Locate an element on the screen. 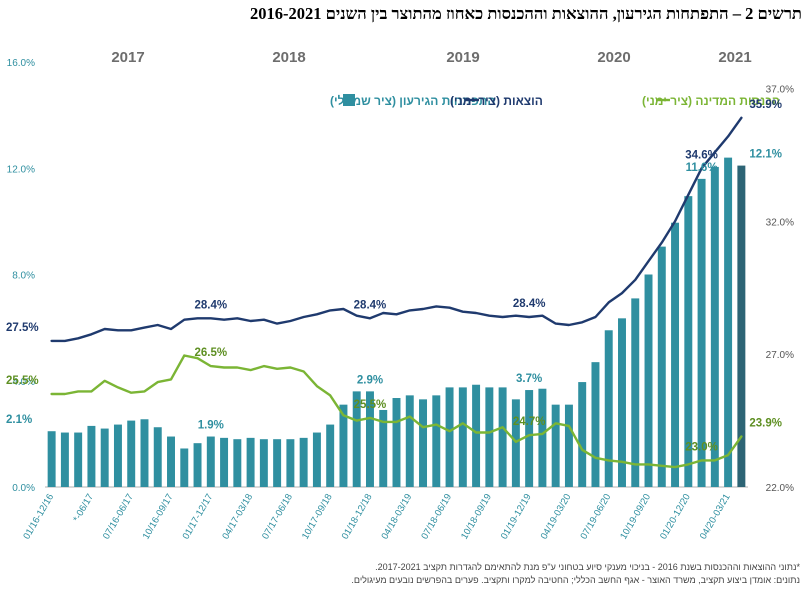 Image resolution: width=806 pixels, height=591 pixels. left-axis-tick-label: 8.0% is located at coordinates (23, 276).